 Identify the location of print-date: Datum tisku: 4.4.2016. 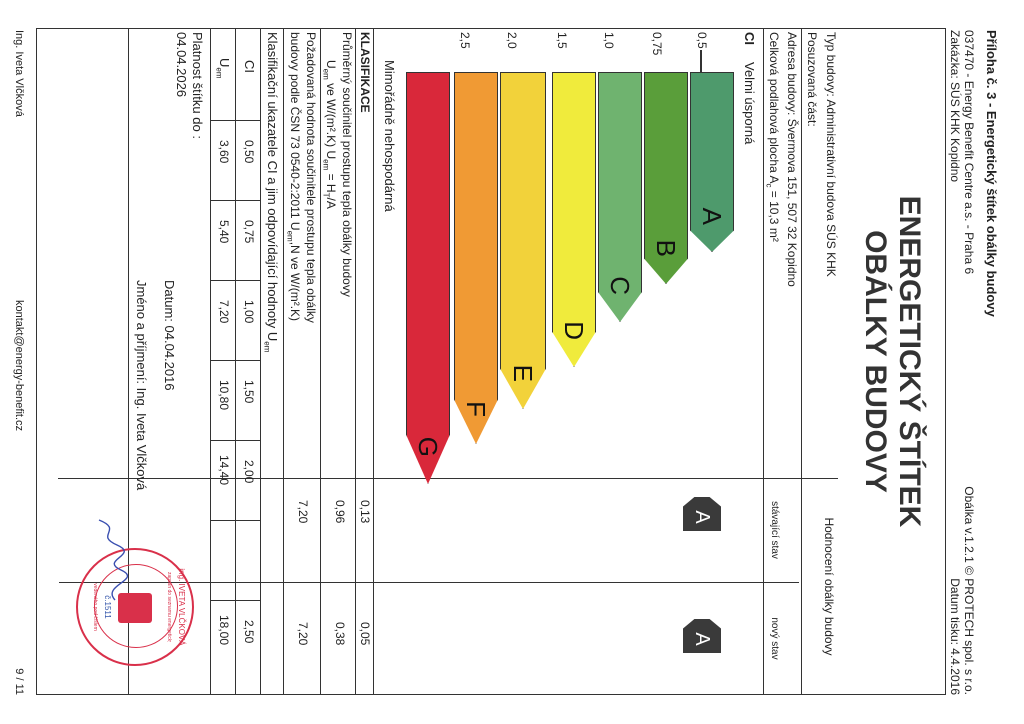
(955, 636).